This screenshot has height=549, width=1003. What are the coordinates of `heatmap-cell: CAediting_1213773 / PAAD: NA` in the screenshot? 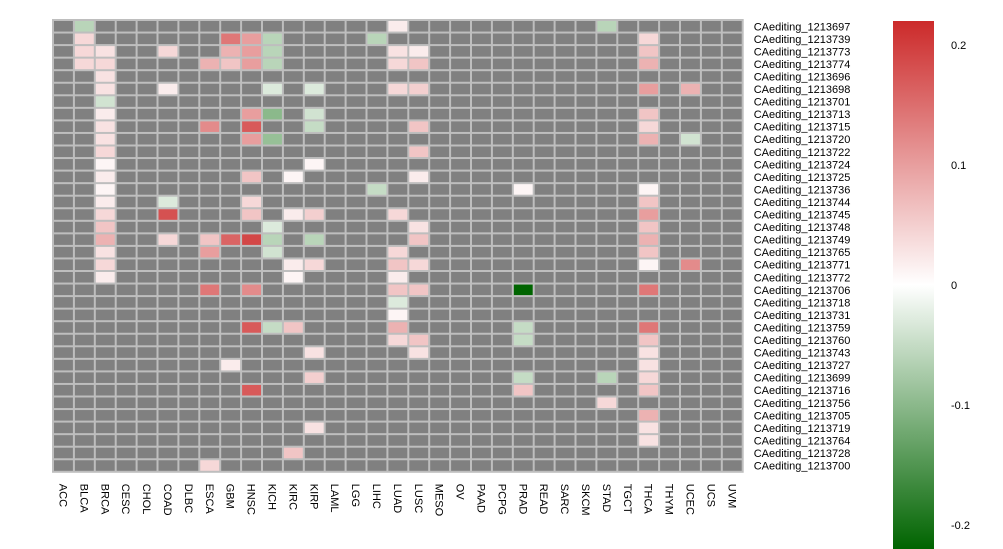 It's located at (481, 51).